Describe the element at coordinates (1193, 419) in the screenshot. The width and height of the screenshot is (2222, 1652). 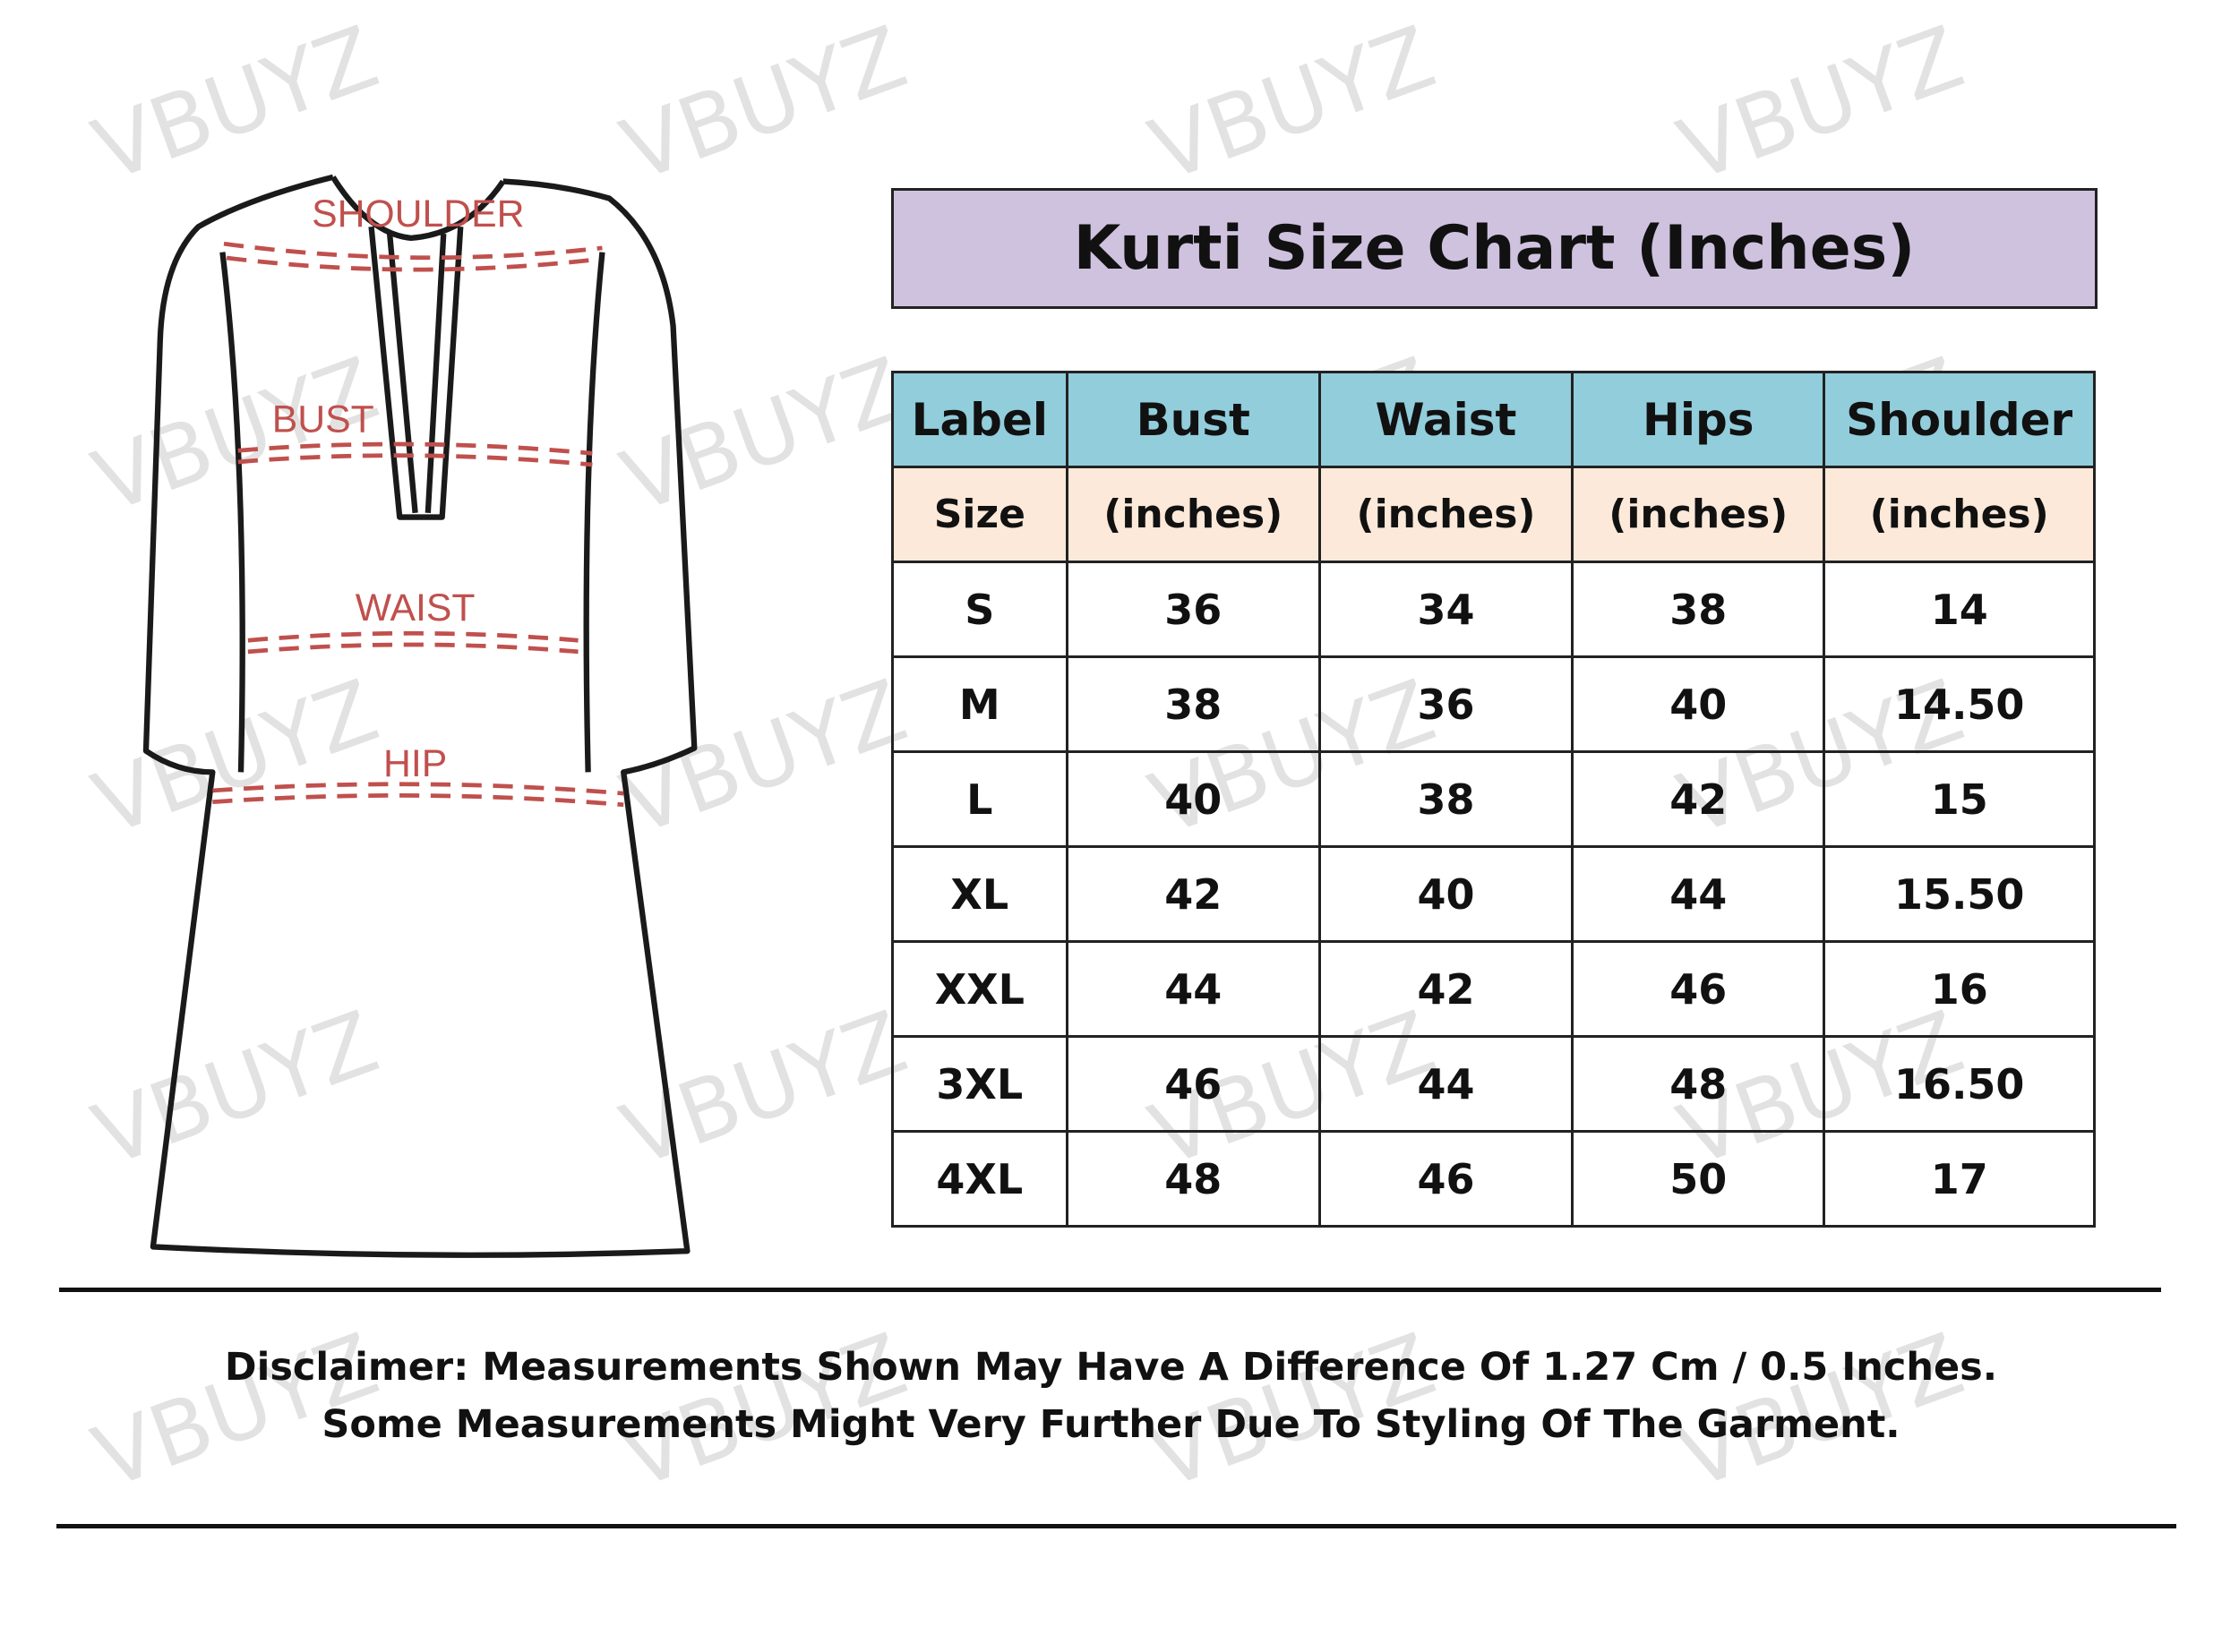
I see `header-bust: Bust` at that location.